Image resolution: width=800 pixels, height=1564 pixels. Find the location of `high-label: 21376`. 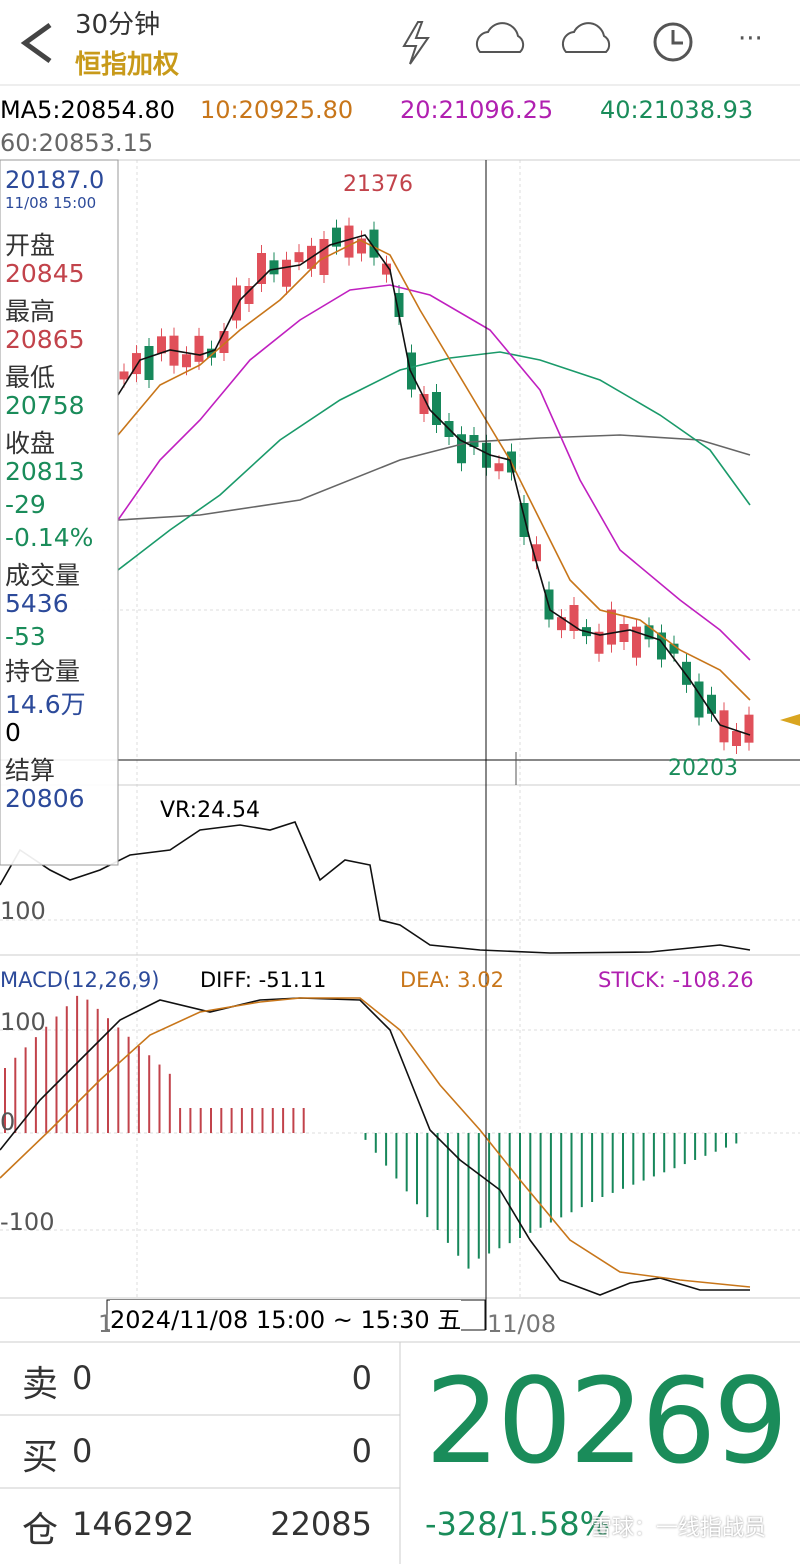

high-label: 21376 is located at coordinates (378, 184).